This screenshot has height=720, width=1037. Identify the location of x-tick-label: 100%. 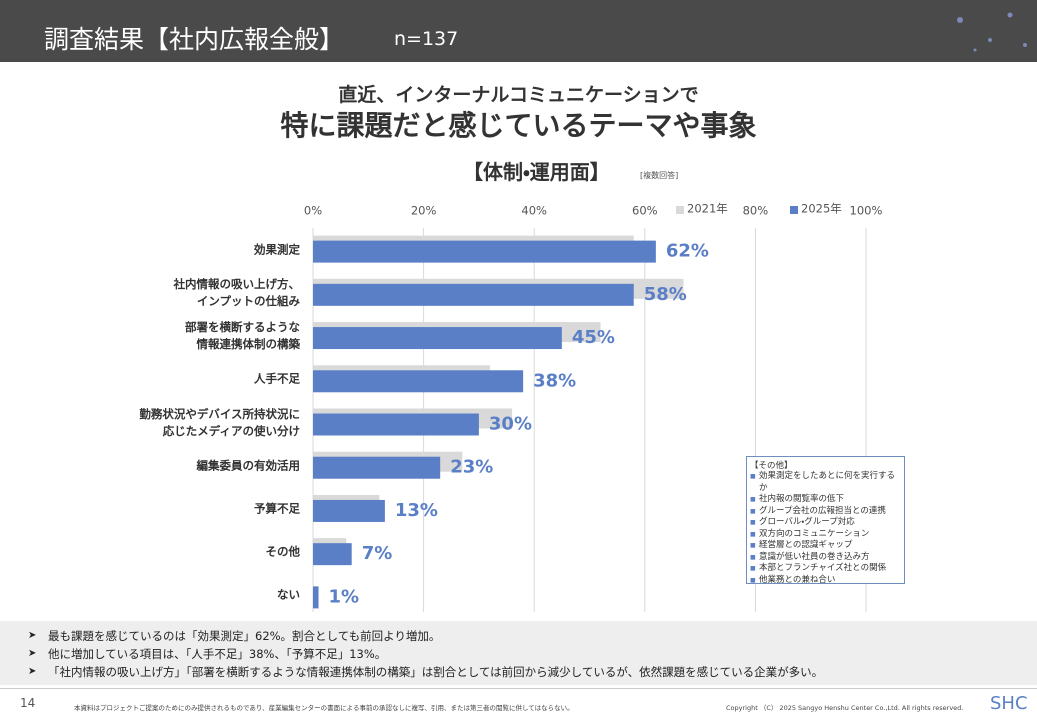
(866, 211).